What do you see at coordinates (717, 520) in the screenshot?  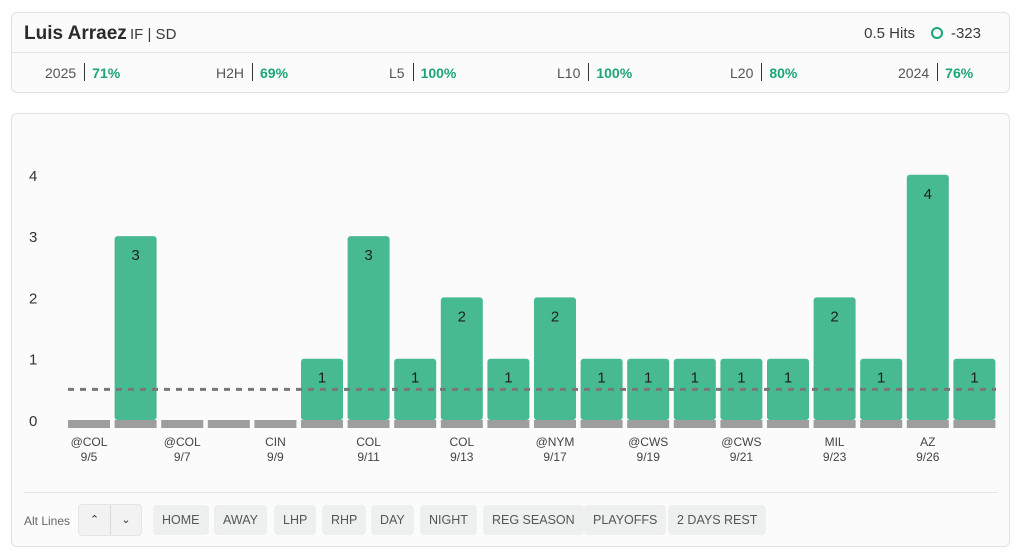 I see `filter-2-days-rest: 2 DAYS REST` at bounding box center [717, 520].